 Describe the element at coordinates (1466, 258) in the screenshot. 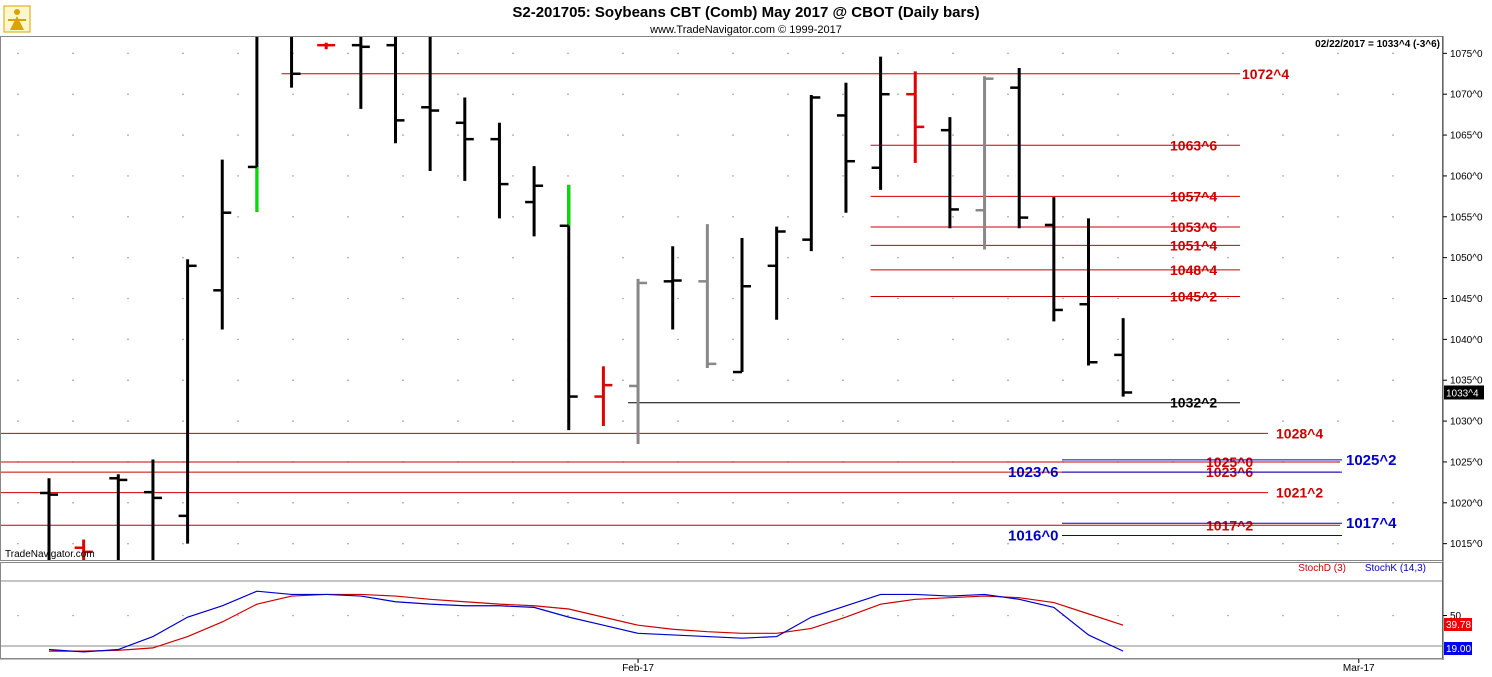

I see `y-tick-label: 1050^0` at that location.